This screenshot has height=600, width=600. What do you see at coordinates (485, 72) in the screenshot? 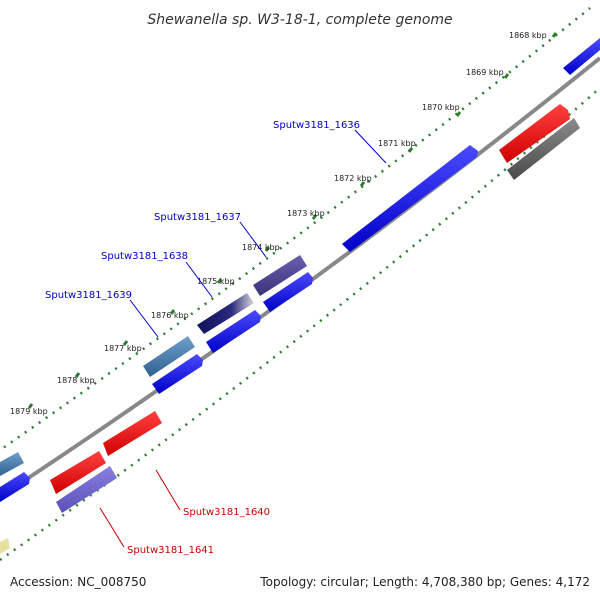
I see `tick-label: 1869 kbp` at bounding box center [485, 72].